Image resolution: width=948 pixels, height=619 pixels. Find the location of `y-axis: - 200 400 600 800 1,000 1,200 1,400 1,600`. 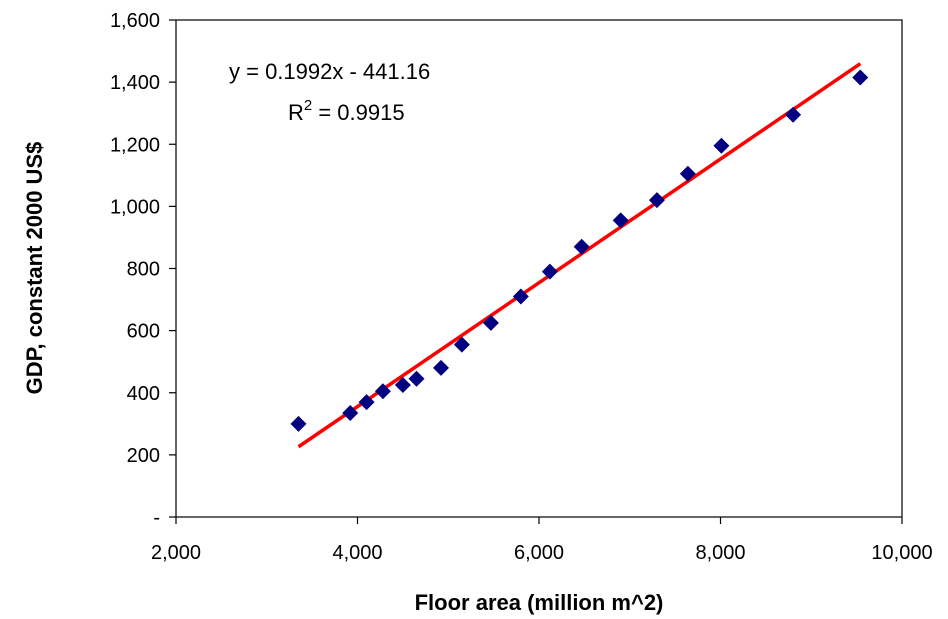

y-axis: - 200 400 600 800 1,000 1,200 1,400 1,600 is located at coordinates (143, 269).